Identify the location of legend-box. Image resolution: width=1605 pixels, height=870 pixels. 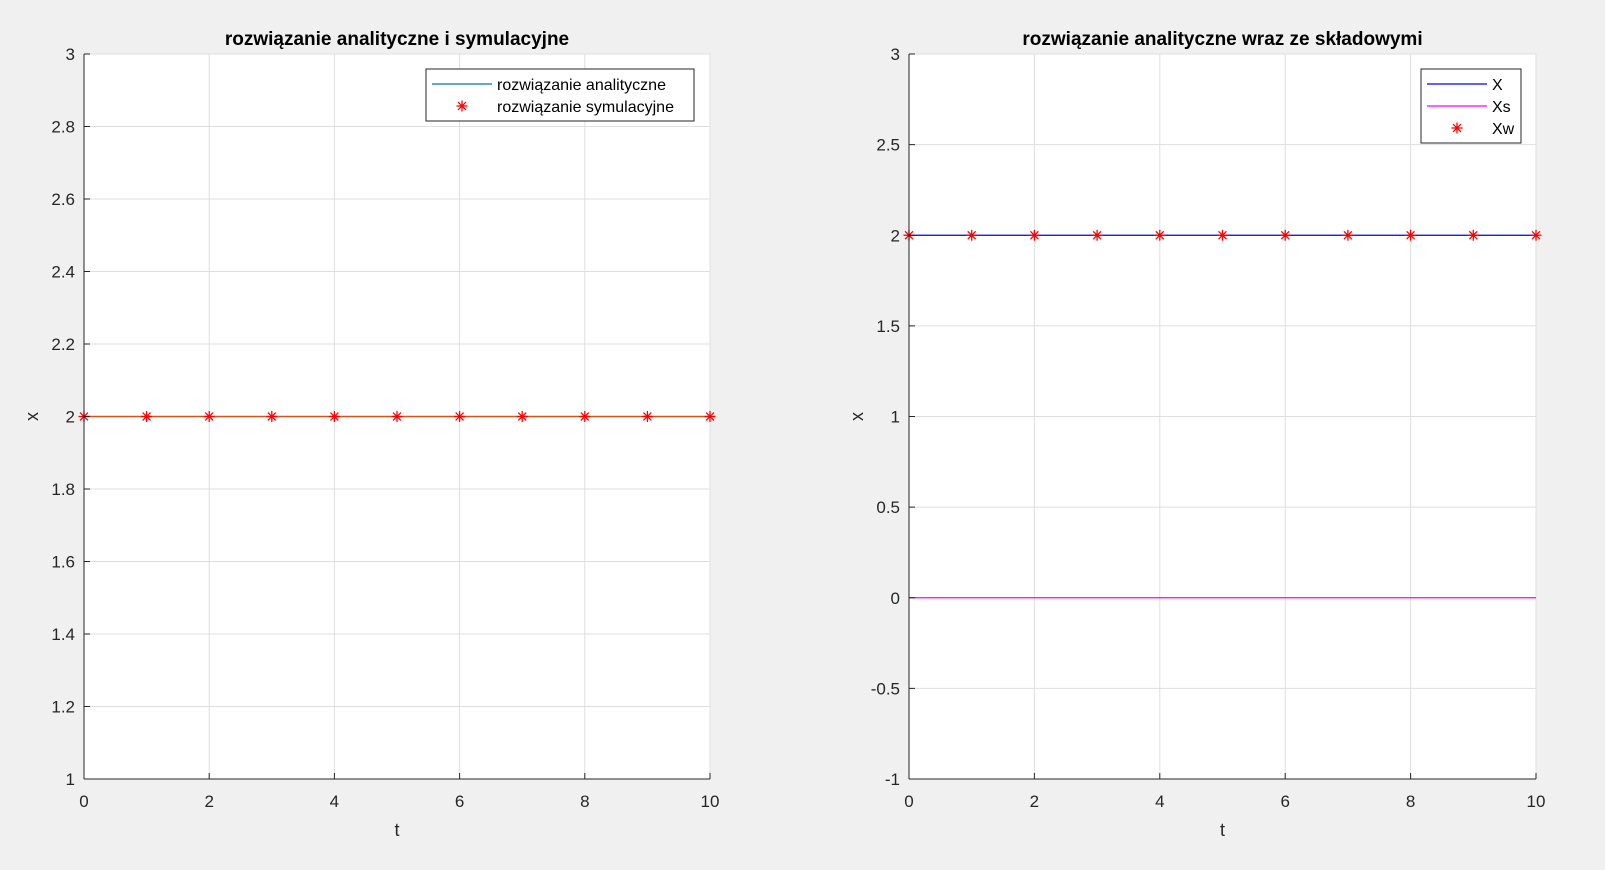
(560, 95).